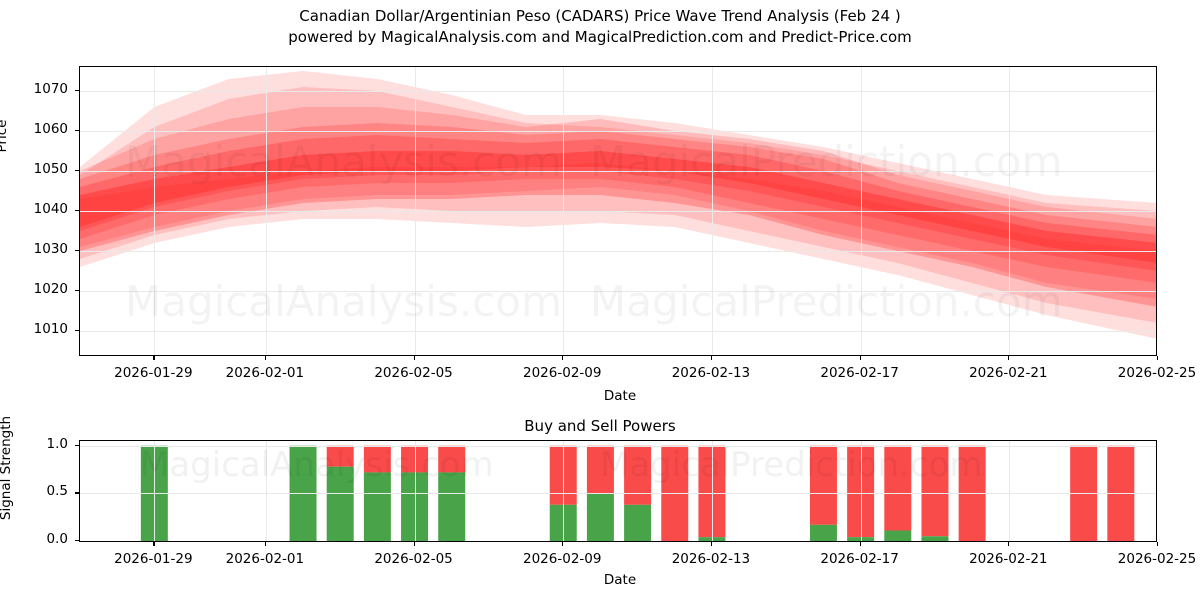  What do you see at coordinates (1008, 373) in the screenshot?
I see `x-tick-label: 2026-02-21` at bounding box center [1008, 373].